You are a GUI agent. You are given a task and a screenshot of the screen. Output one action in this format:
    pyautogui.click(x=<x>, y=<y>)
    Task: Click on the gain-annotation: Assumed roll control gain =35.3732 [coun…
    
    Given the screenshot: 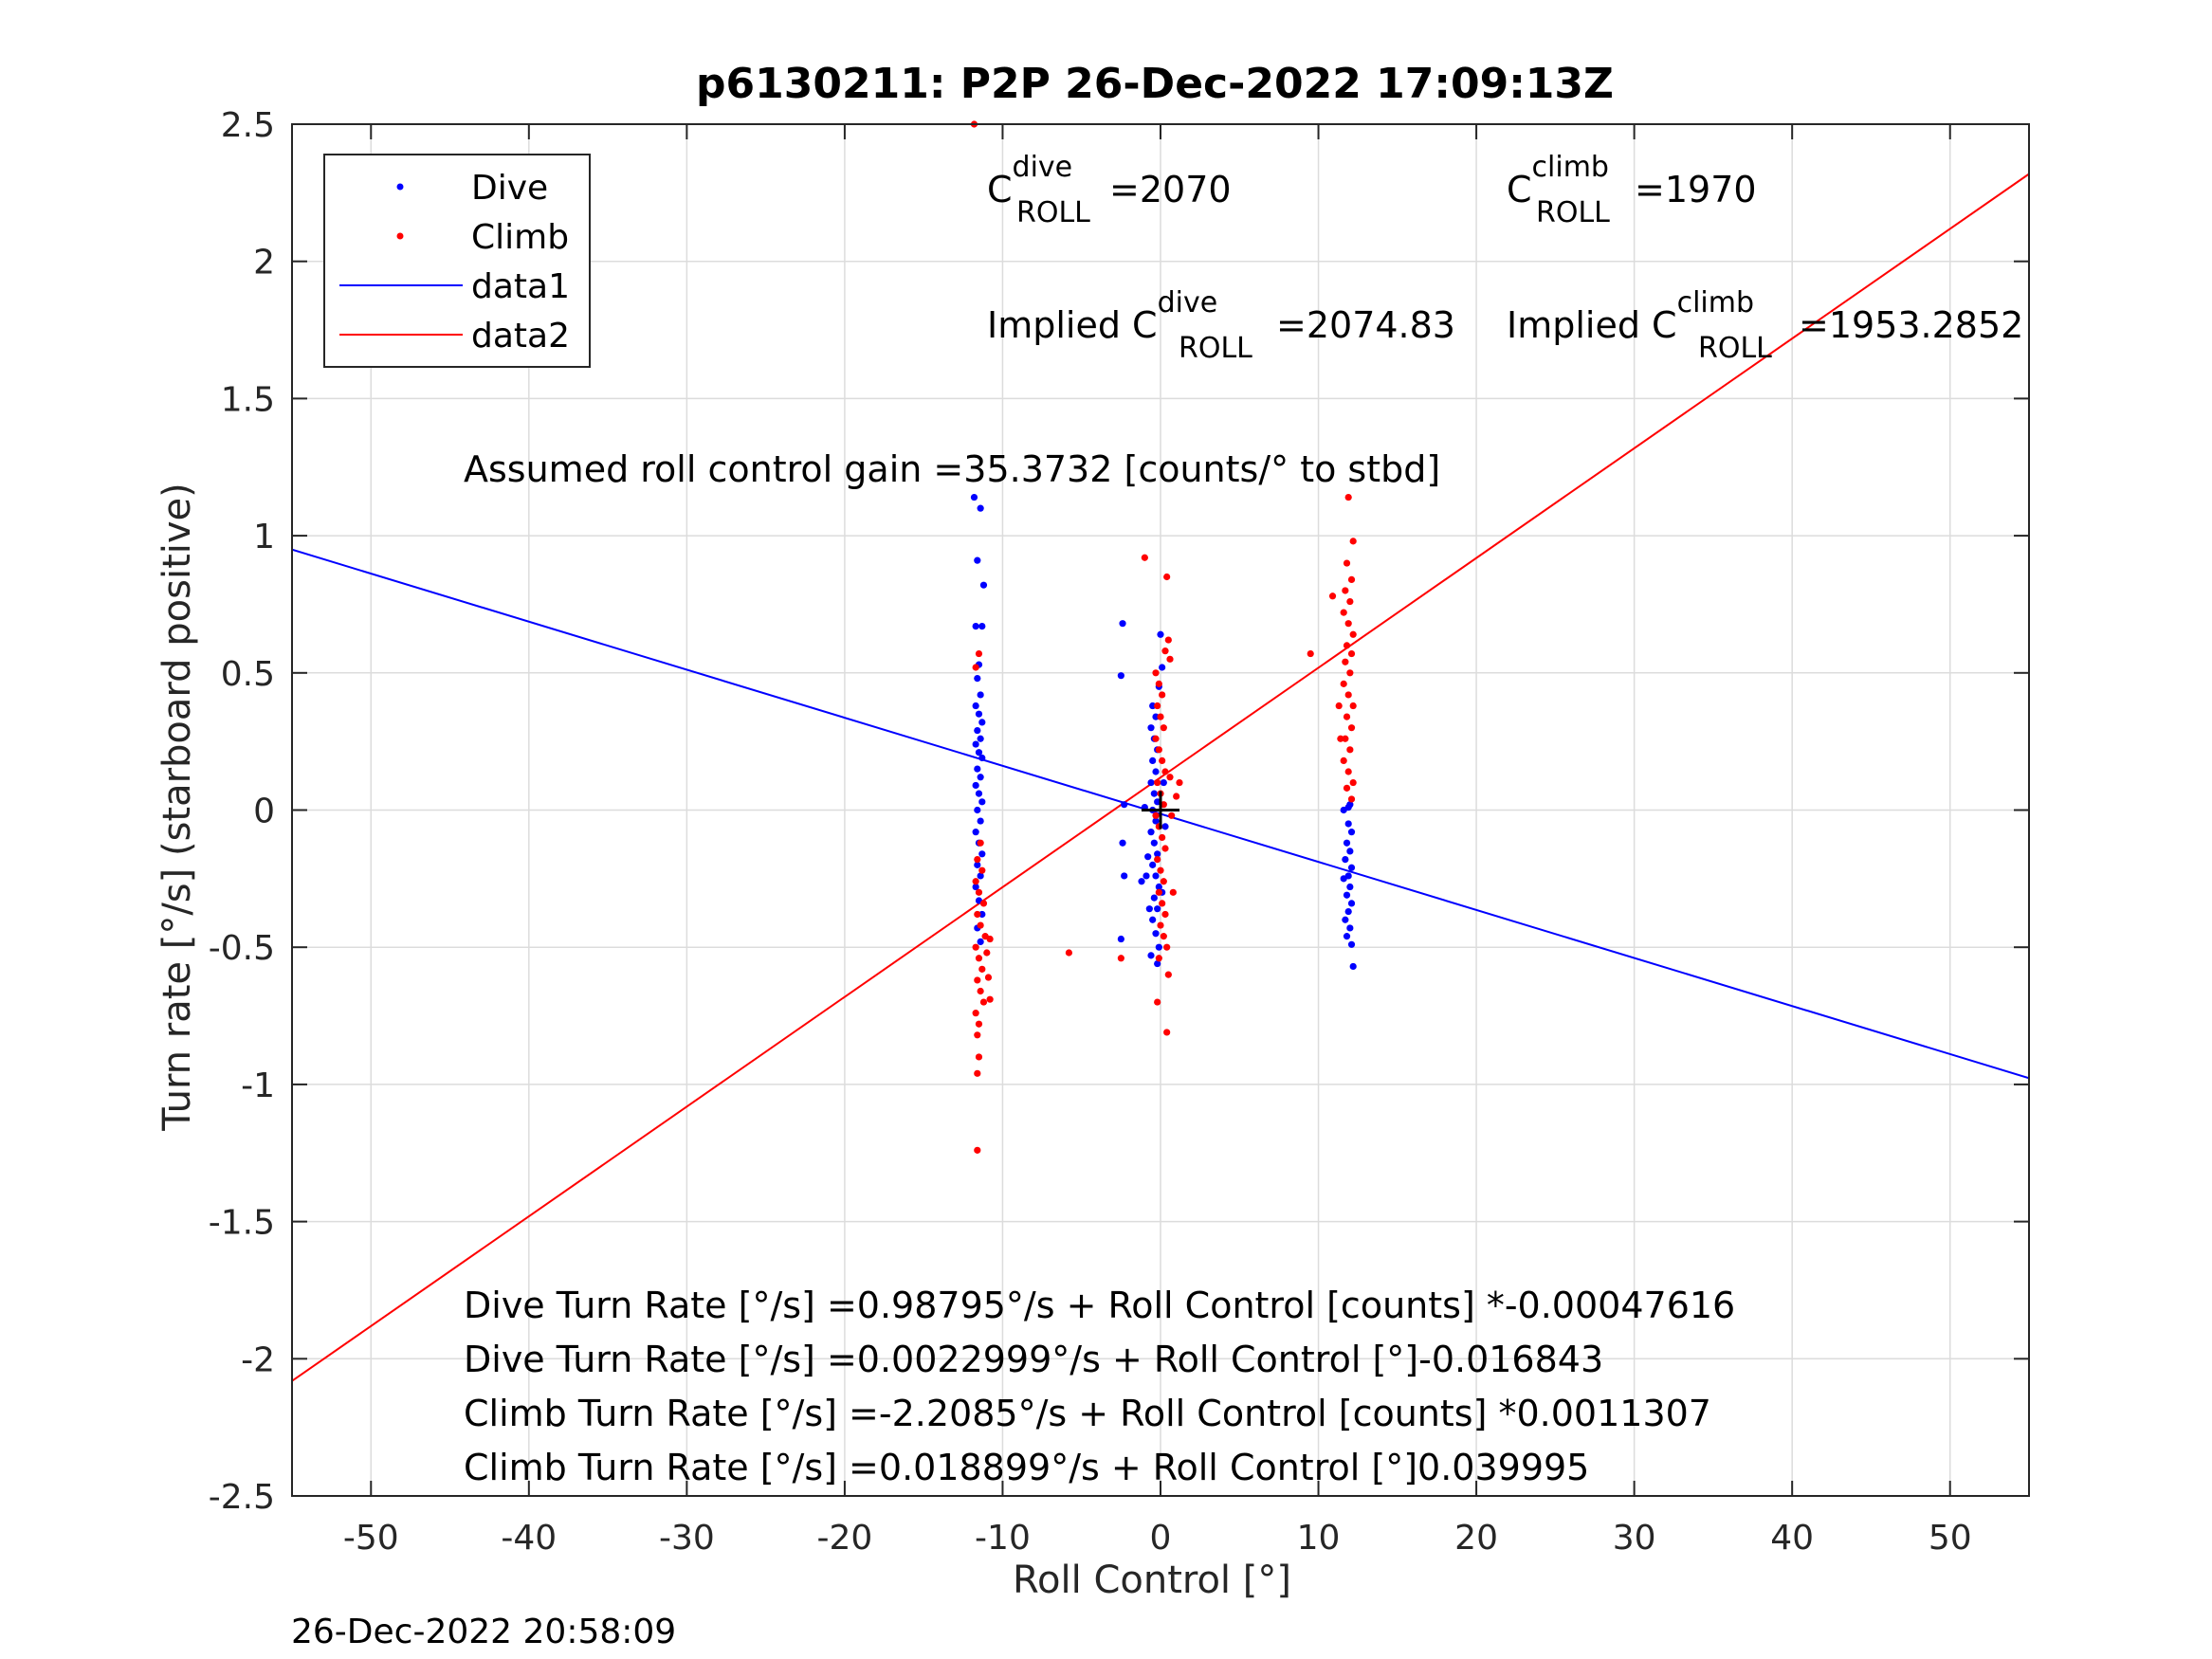 What is the action you would take?
    pyautogui.click(x=952, y=469)
    